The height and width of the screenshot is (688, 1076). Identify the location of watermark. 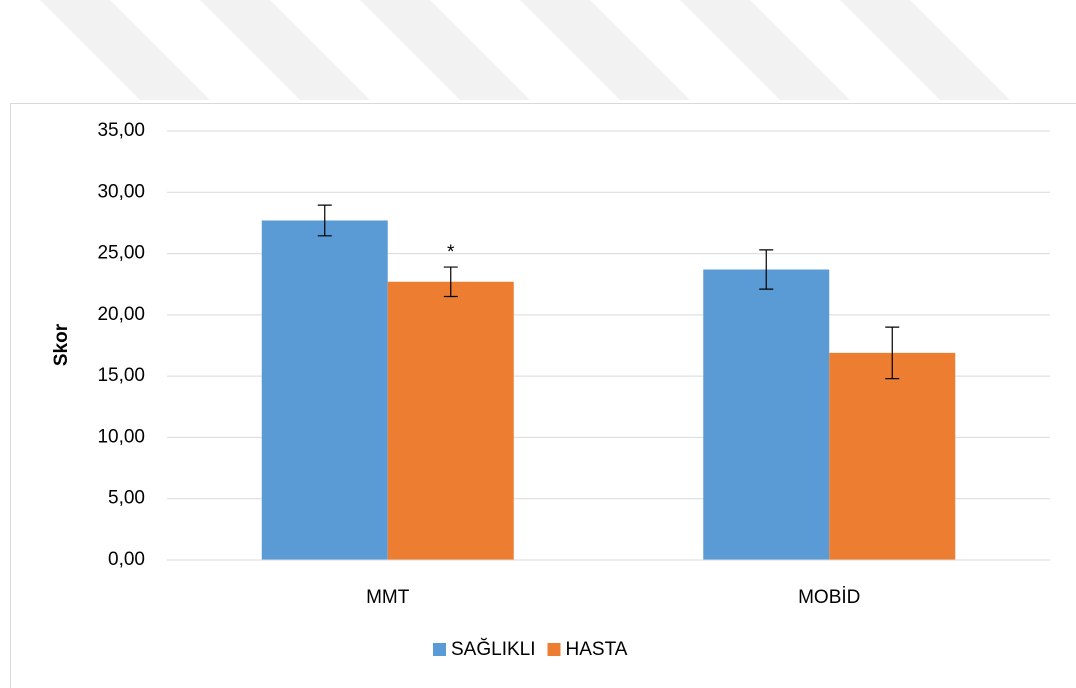
(525, 50).